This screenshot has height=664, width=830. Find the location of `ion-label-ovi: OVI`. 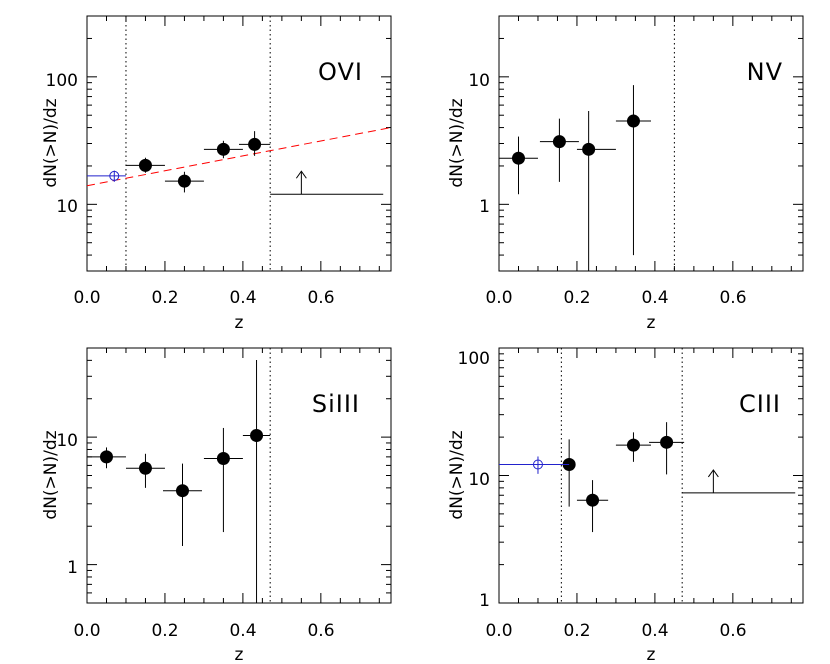

ion-label-ovi: OVI is located at coordinates (340, 72).